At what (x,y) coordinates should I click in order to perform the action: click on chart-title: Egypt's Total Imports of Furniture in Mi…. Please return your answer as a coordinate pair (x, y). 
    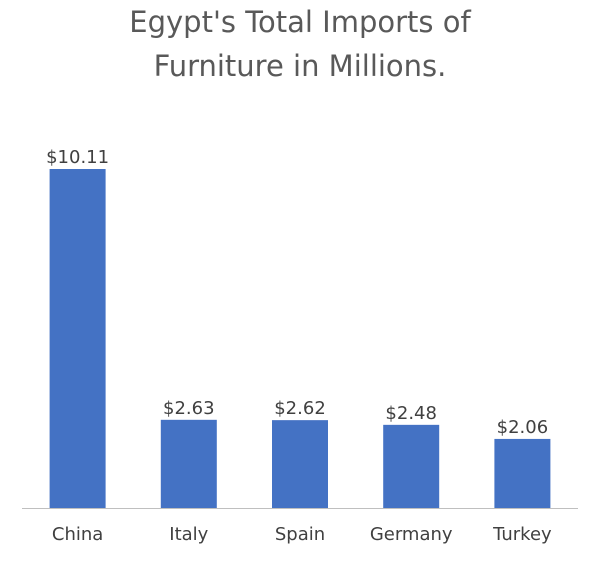
    Looking at the image, I should click on (300, 44).